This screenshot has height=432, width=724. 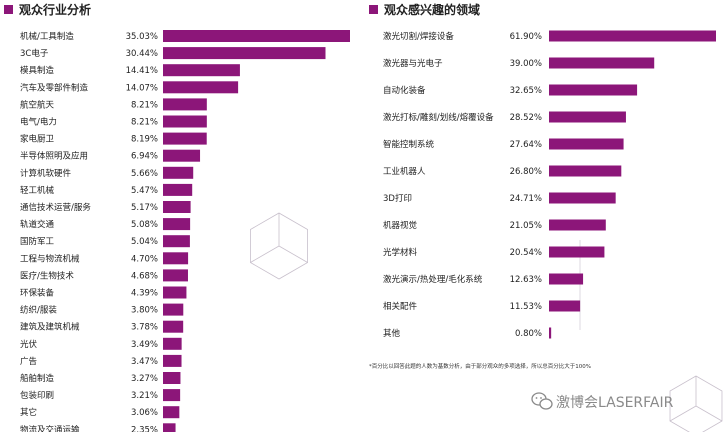 What do you see at coordinates (392, 333) in the screenshot?
I see `category-label: 其他` at bounding box center [392, 333].